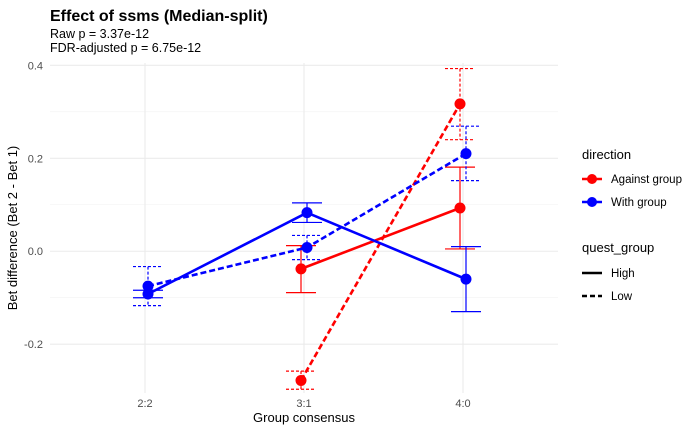 Image resolution: width=700 pixels, height=432 pixels. Describe the element at coordinates (646, 180) in the screenshot. I see `legend-label-against-group: Against group` at that location.